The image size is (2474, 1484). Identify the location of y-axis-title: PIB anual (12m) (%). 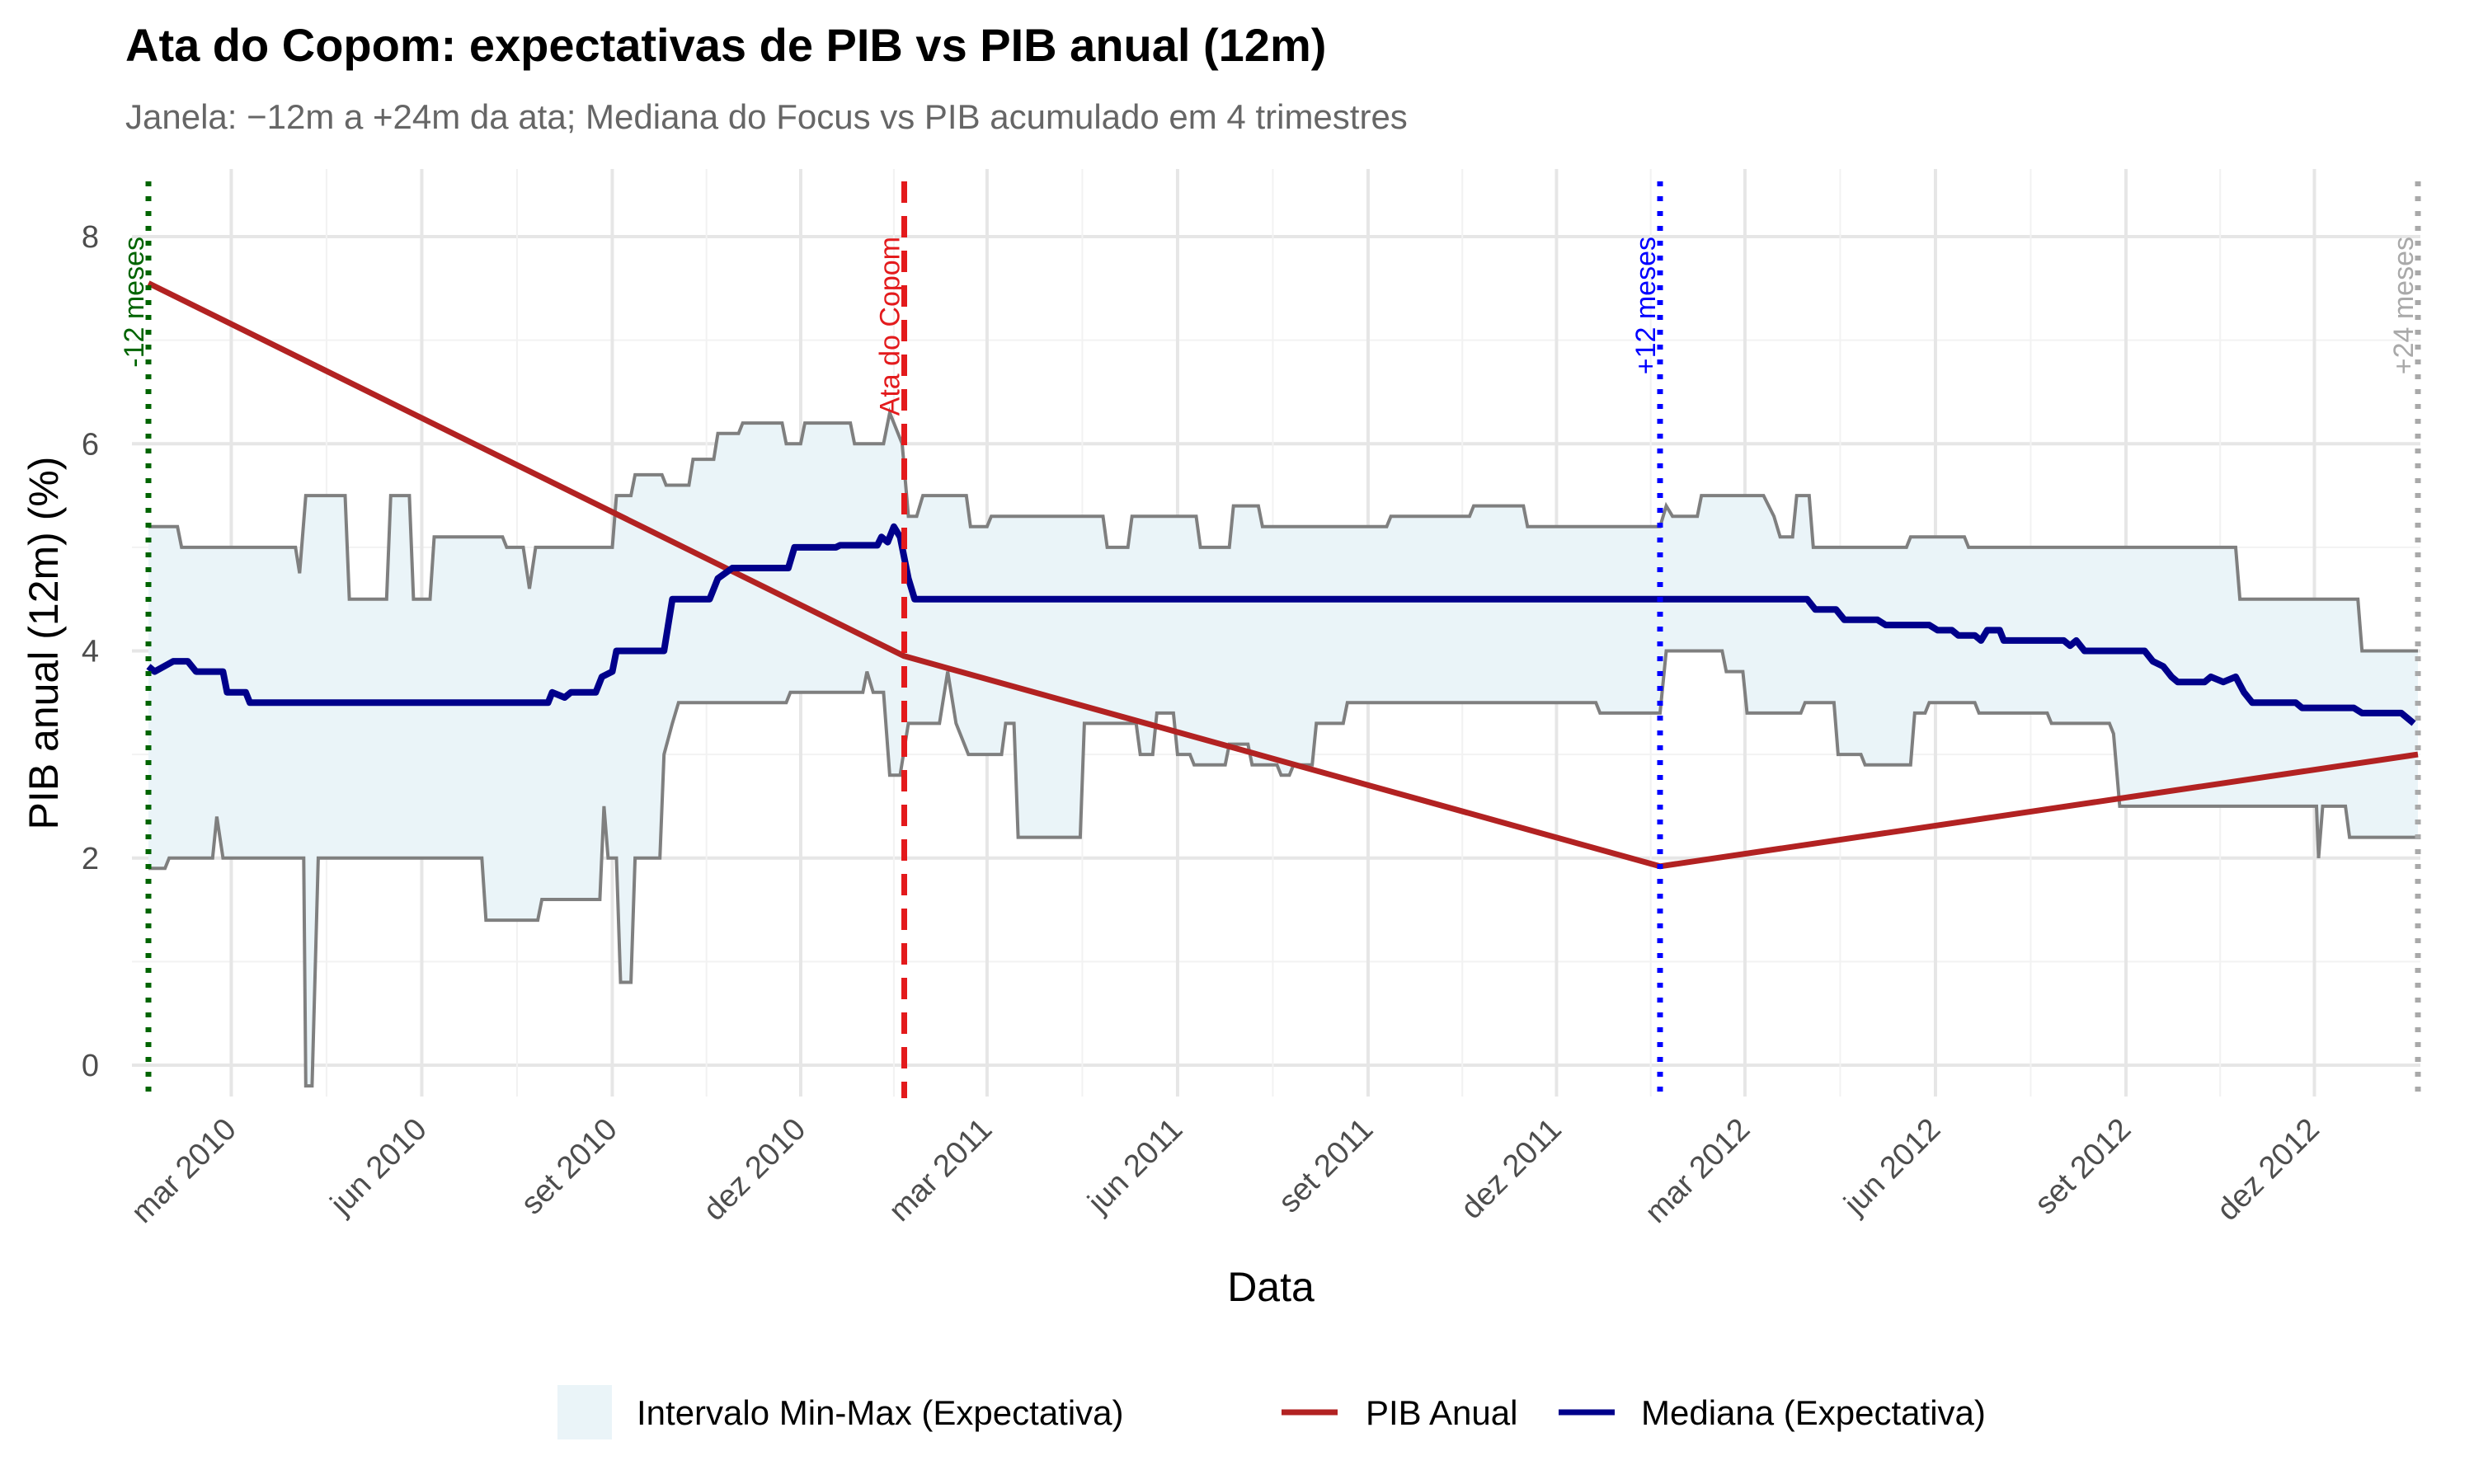
(44, 643).